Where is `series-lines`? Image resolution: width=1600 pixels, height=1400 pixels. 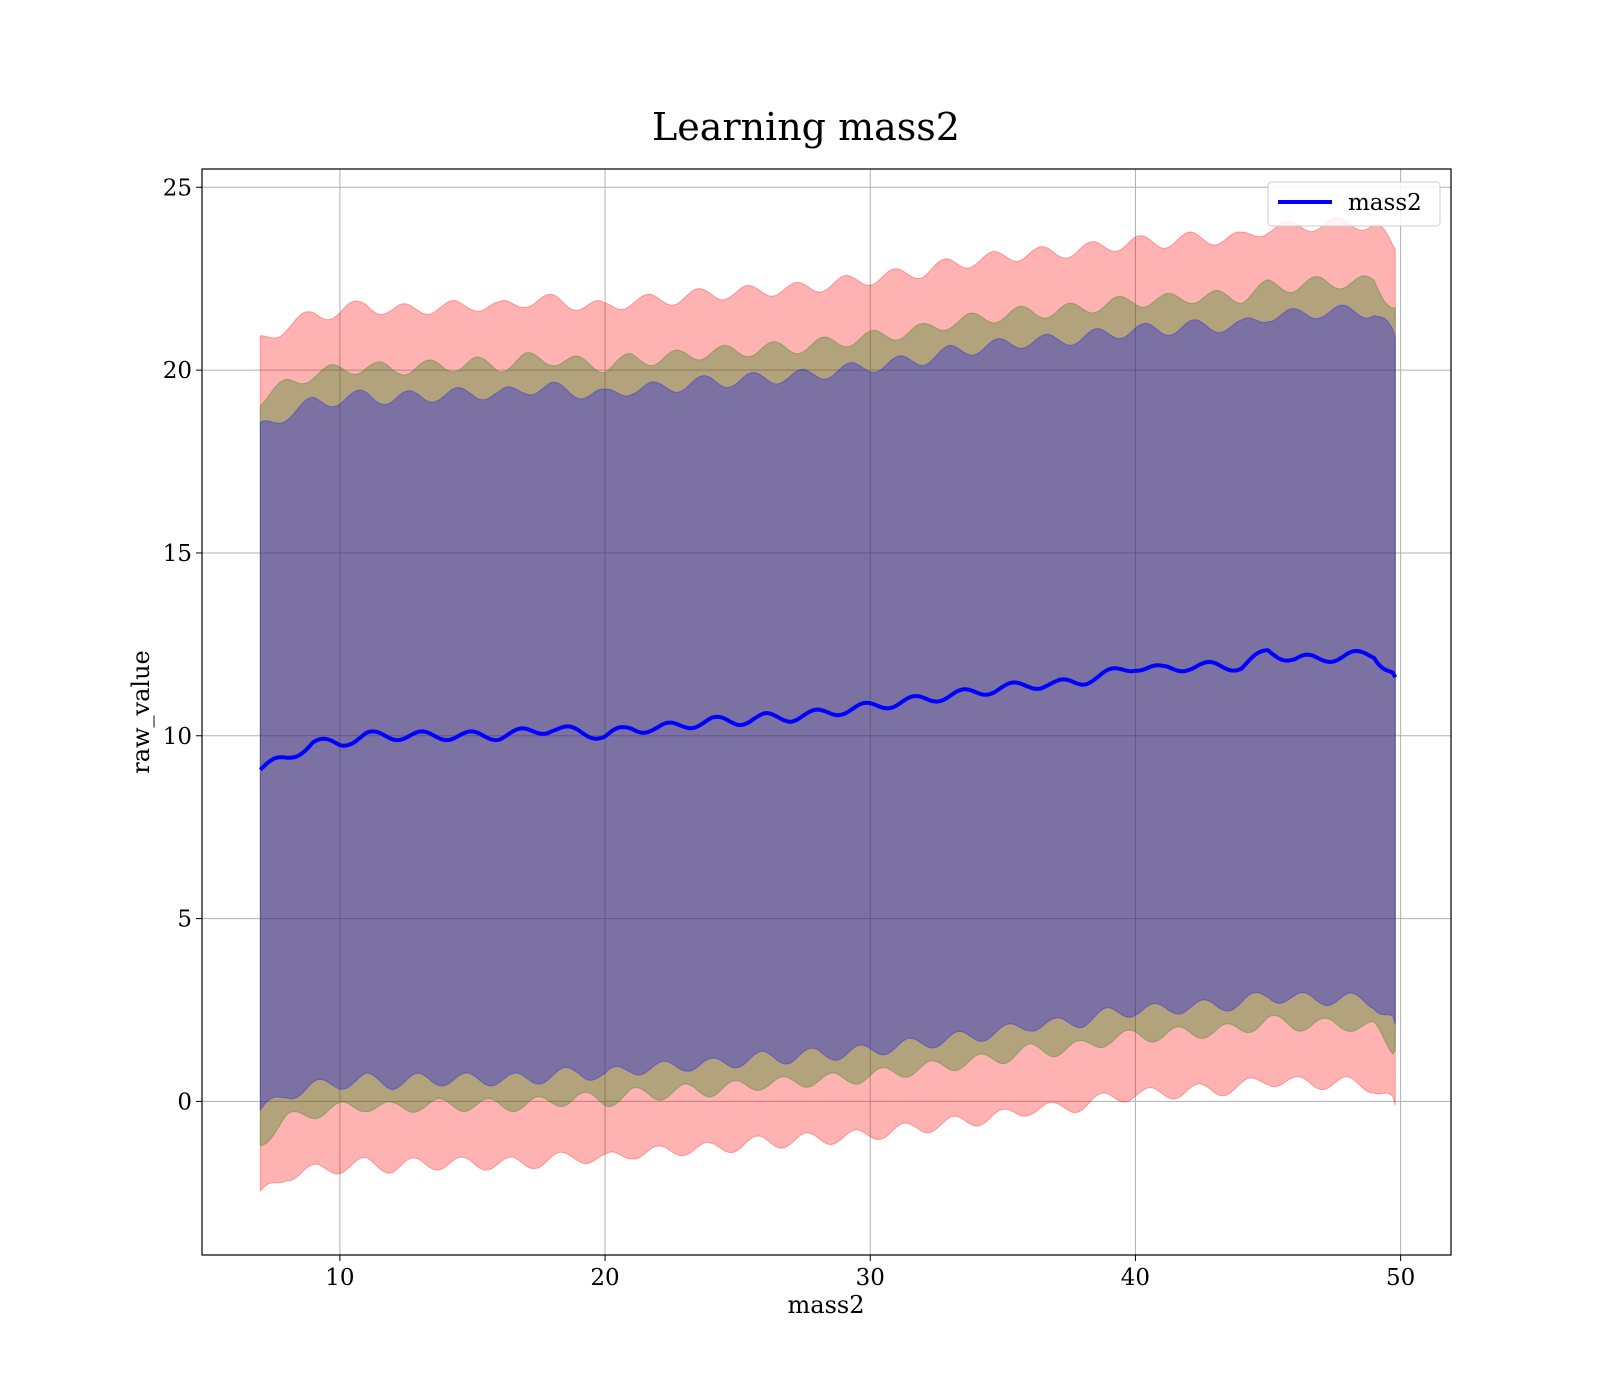 series-lines is located at coordinates (828, 710).